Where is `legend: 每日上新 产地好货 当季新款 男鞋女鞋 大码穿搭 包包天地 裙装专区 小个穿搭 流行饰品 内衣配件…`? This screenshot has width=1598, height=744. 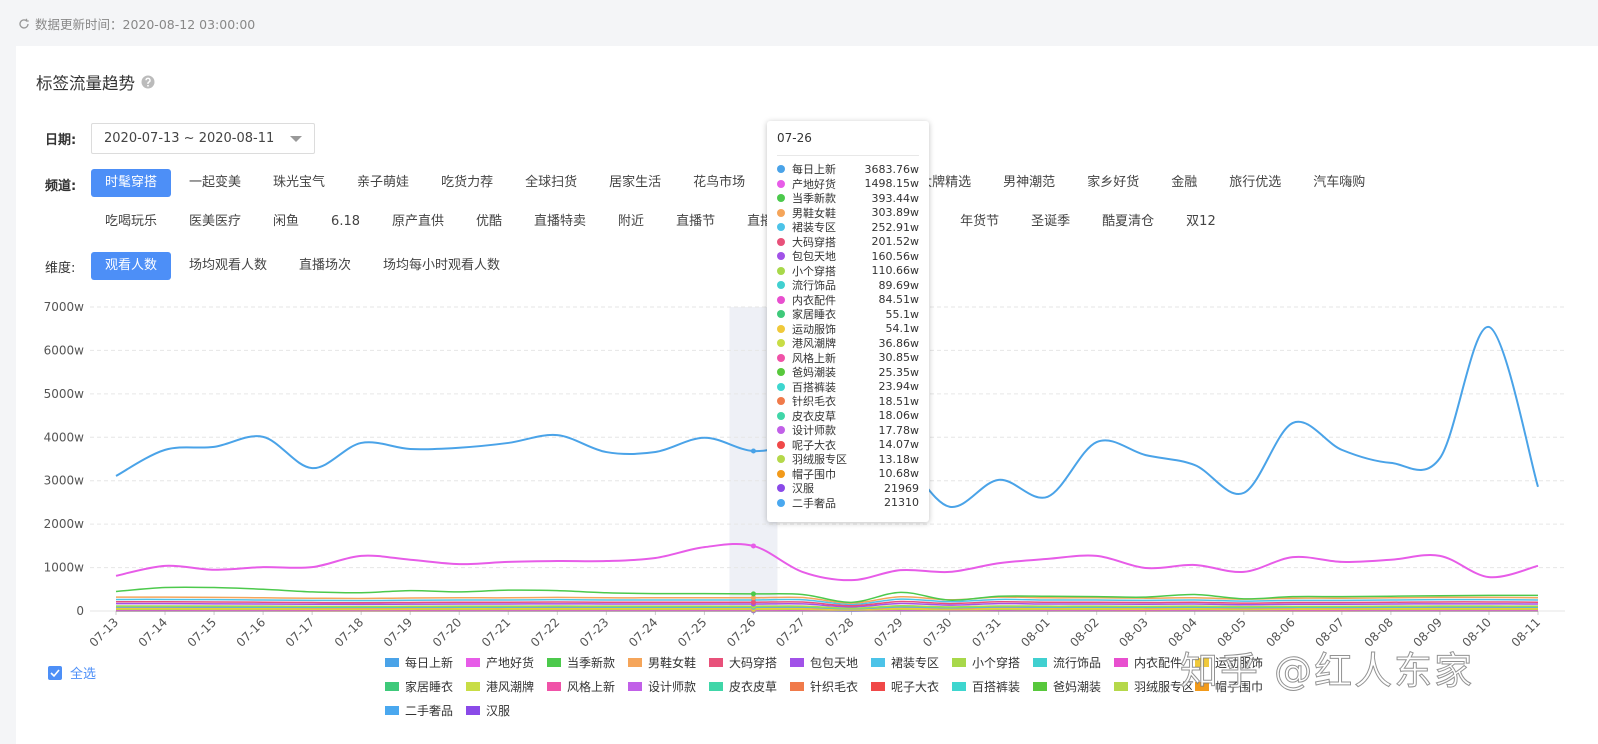
legend: 每日上新 产地好货 当季新款 男鞋女鞋 大码穿搭 包包天地 裙装专区 小个穿搭 流行饰品 内衣配件… is located at coordinates (830, 686).